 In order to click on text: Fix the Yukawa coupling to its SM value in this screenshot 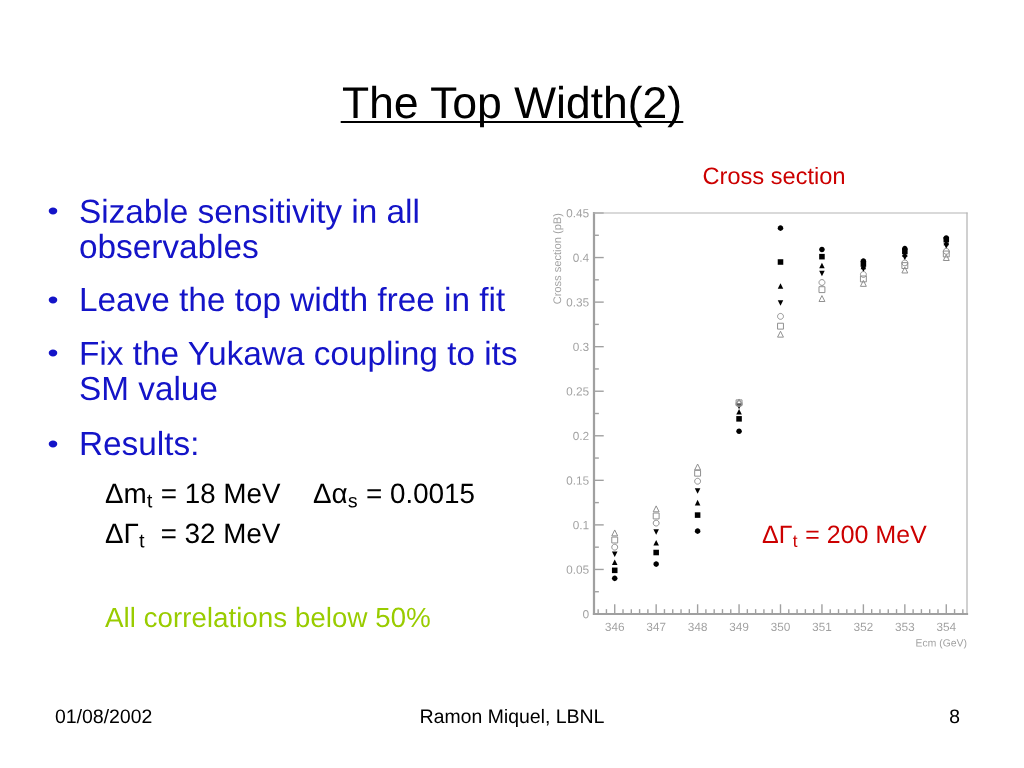, I will do `click(298, 370)`.